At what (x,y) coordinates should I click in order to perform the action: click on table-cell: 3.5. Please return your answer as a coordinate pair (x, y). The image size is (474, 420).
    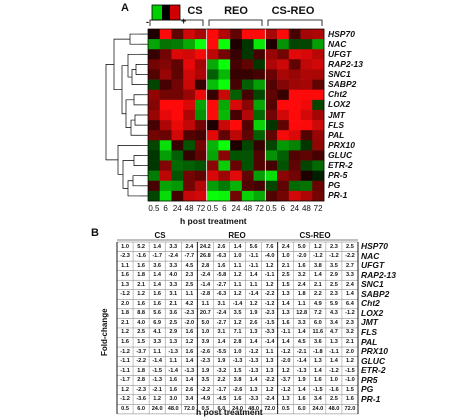
    Looking at the image, I should click on (237, 313).